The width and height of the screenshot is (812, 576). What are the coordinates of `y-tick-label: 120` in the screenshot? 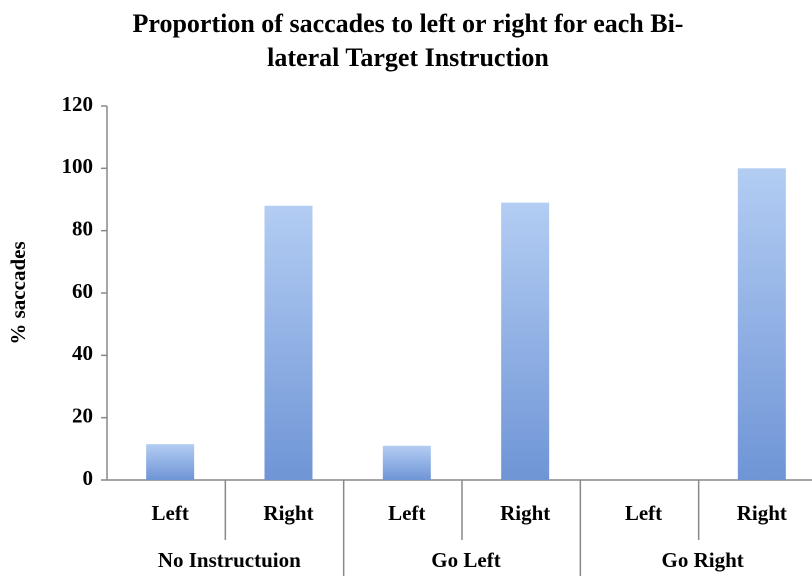 It's located at (78, 104).